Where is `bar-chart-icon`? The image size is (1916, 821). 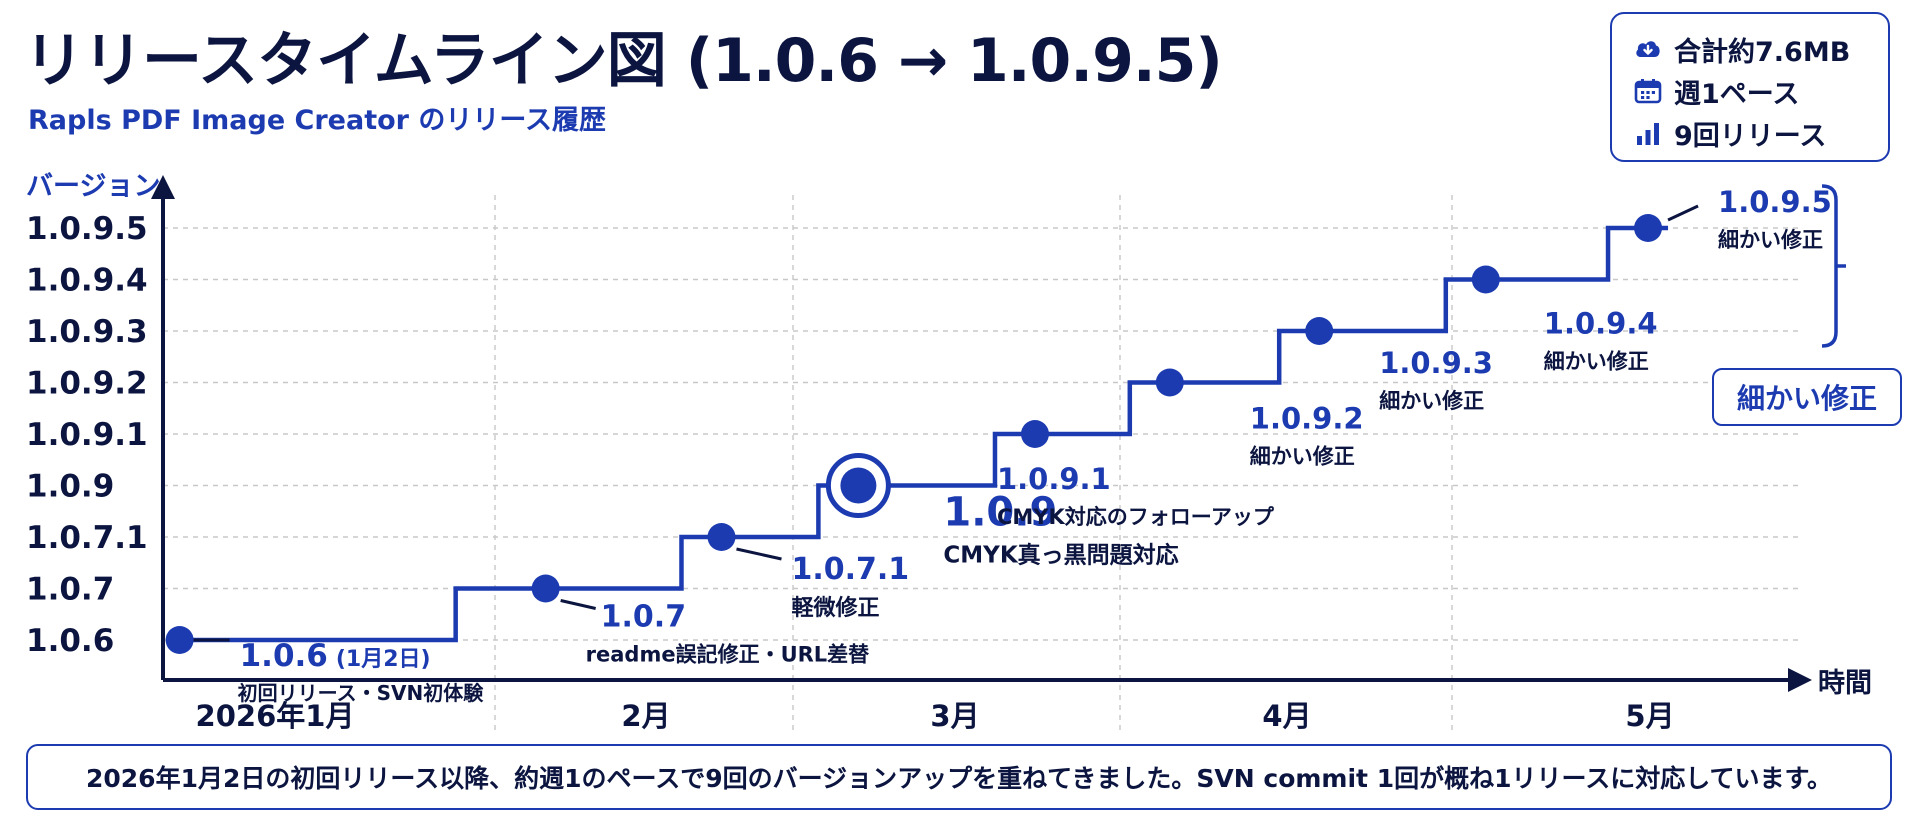 bar-chart-icon is located at coordinates (1648, 134).